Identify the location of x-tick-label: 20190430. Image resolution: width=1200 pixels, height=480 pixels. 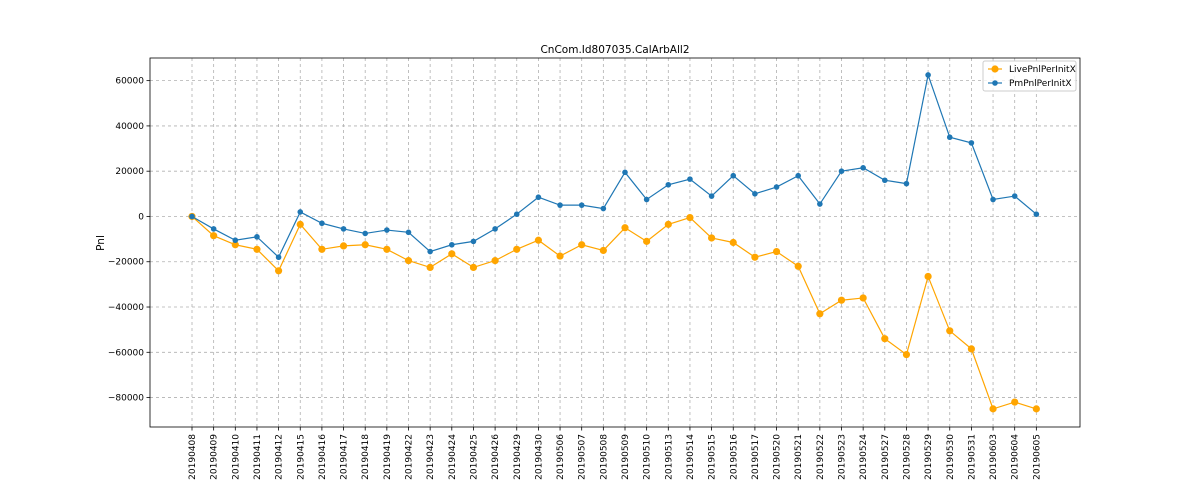
(539, 457).